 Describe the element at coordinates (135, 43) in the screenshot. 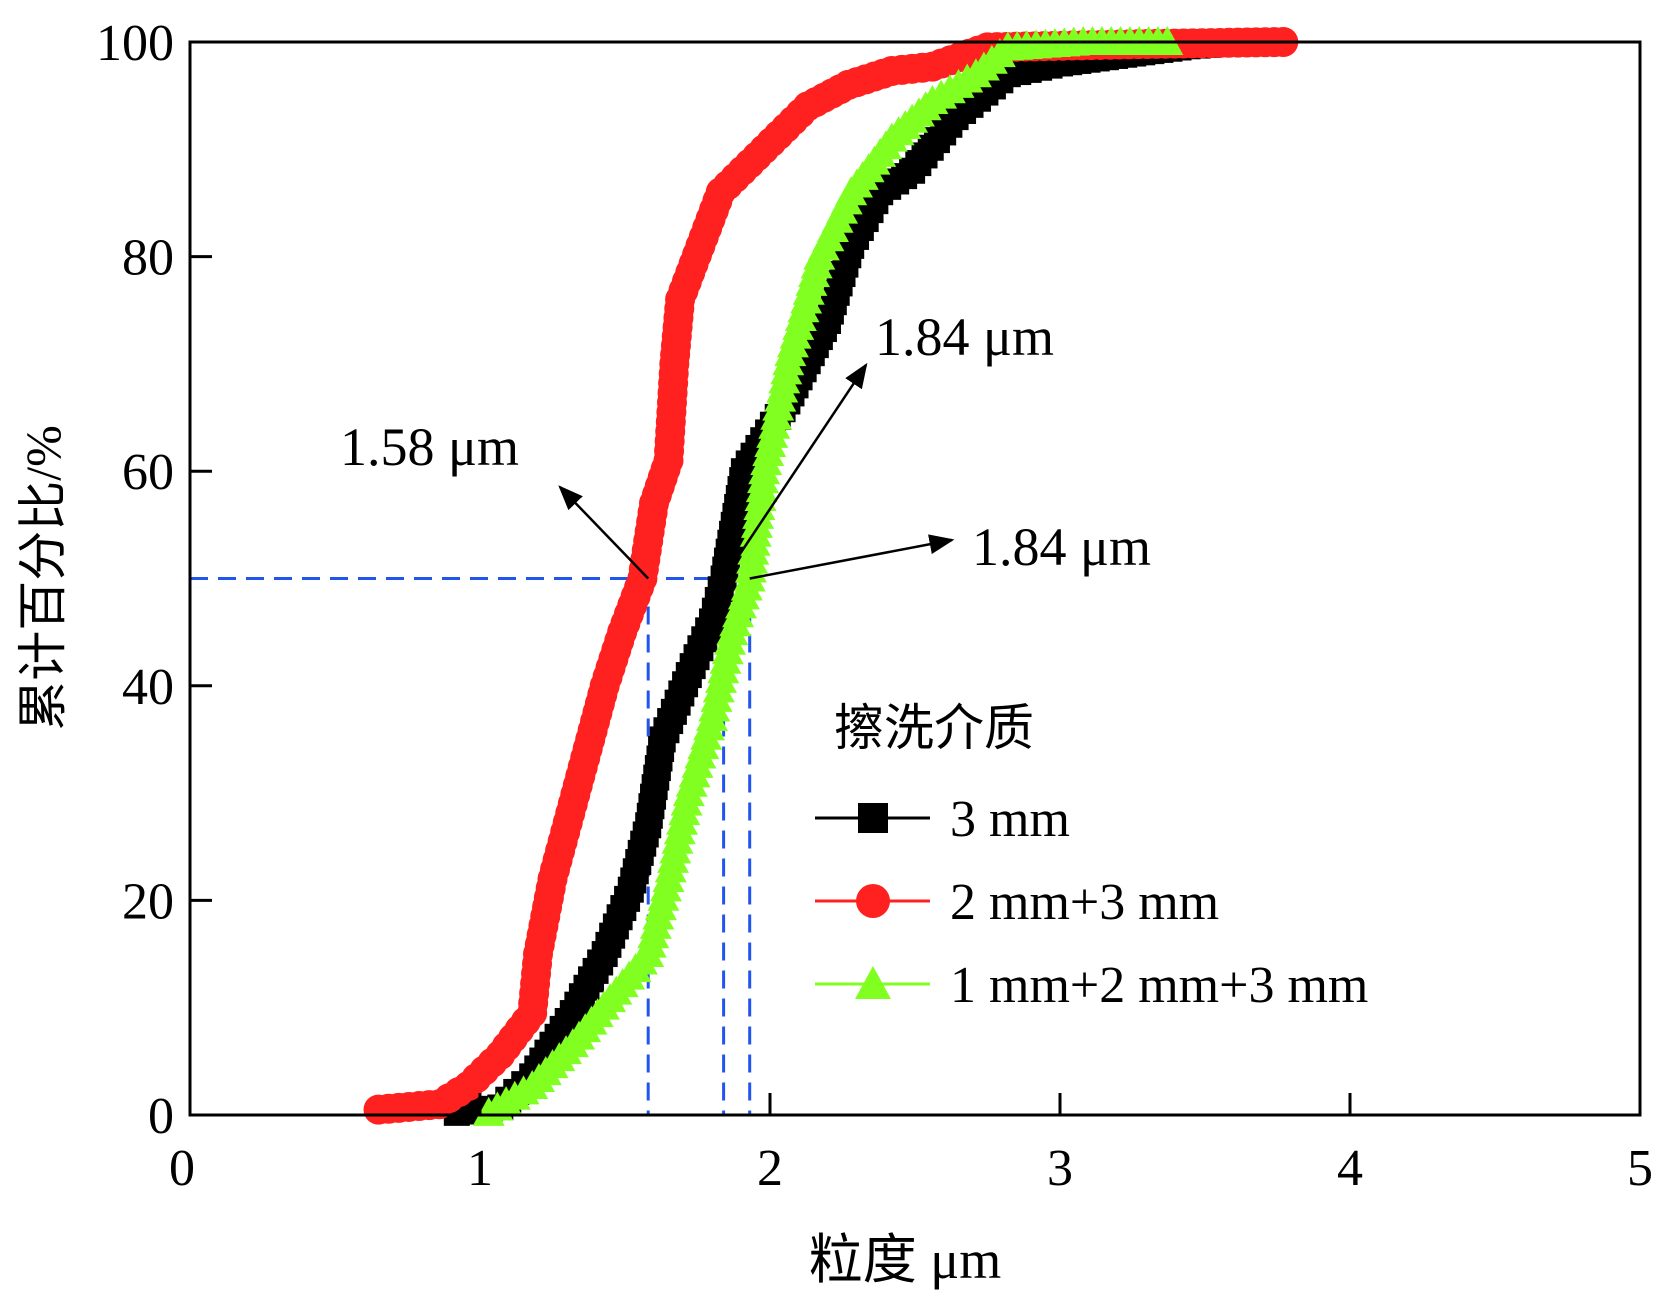

I see `y-tick-label: 100` at that location.